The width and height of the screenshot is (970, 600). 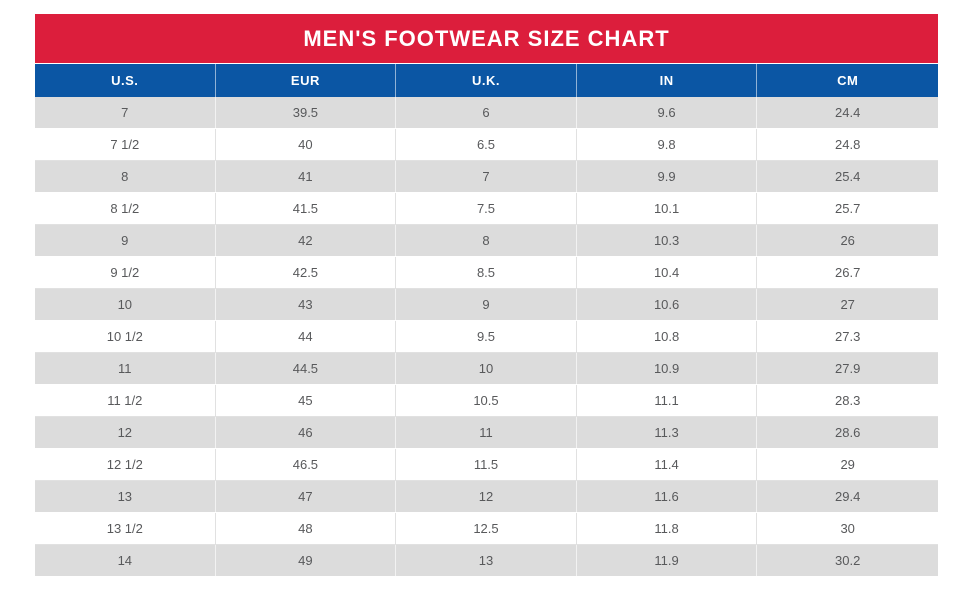 I want to click on table-row: 11 44.5 10 10.9 27.9, so click(x=486, y=369).